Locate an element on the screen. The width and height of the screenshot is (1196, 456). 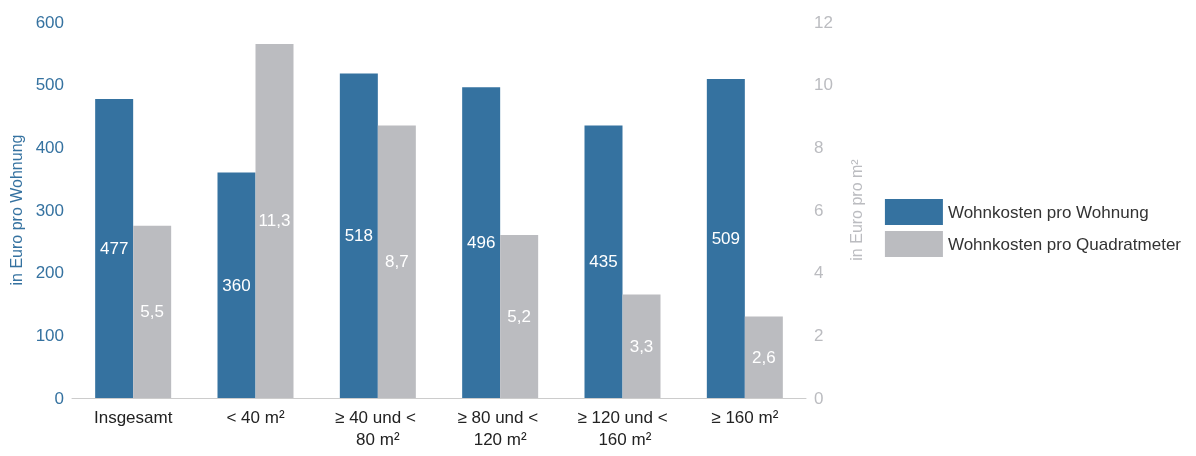
data-label: 435 is located at coordinates (603, 262).